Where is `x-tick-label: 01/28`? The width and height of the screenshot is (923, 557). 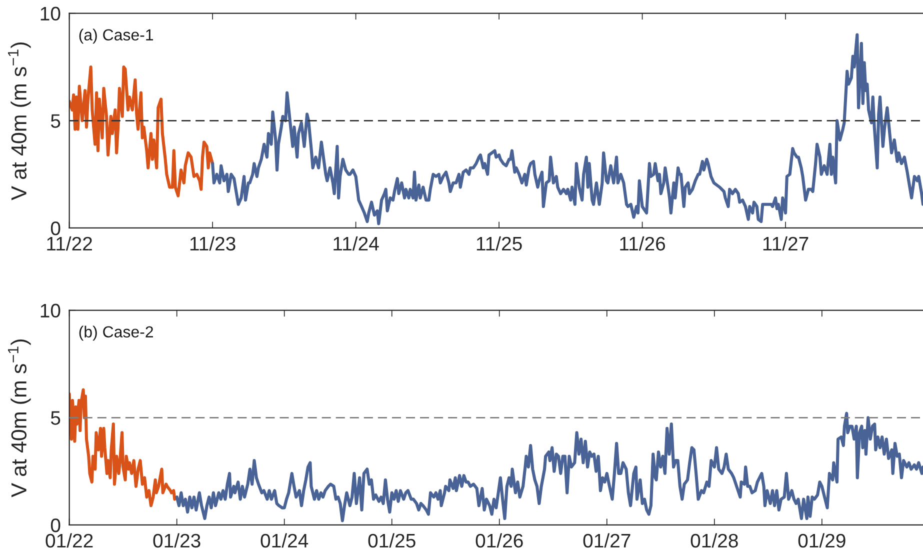
x-tick-label: 01/28 is located at coordinates (714, 540).